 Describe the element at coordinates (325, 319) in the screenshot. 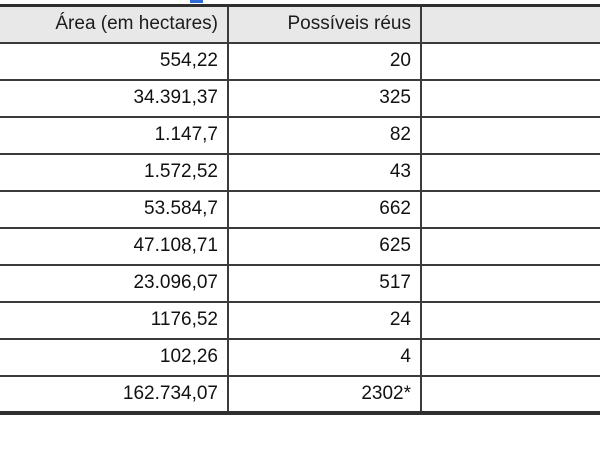

I see `cell-reus: 24` at that location.